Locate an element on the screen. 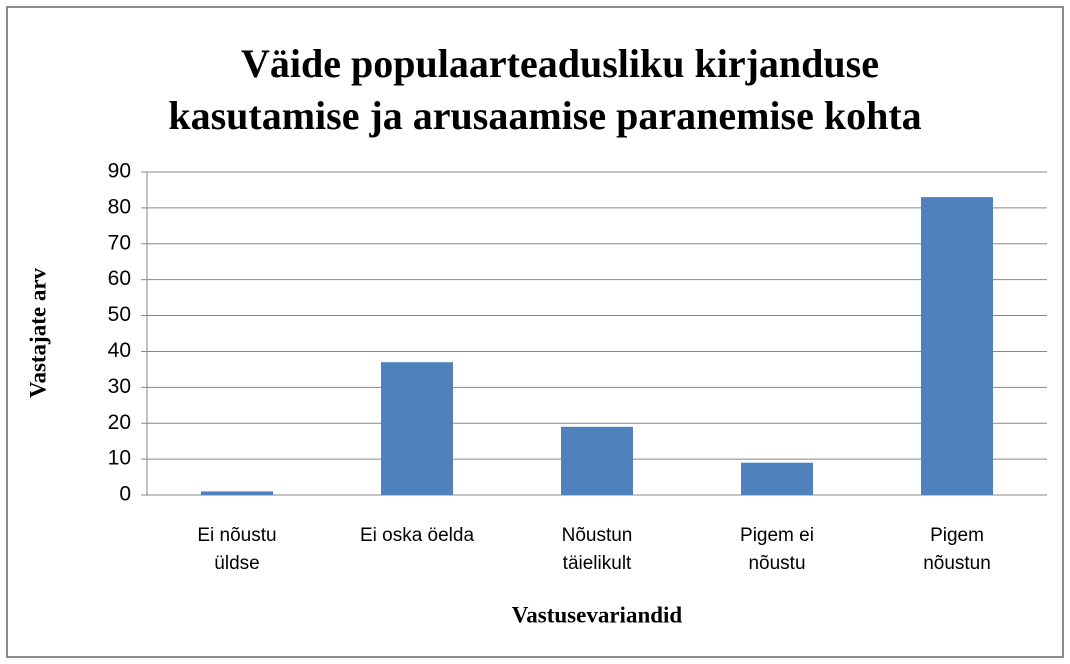 This screenshot has height=664, width=1070. chart-title: Väide populaarteadusliku kirjanduse is located at coordinates (560, 63).